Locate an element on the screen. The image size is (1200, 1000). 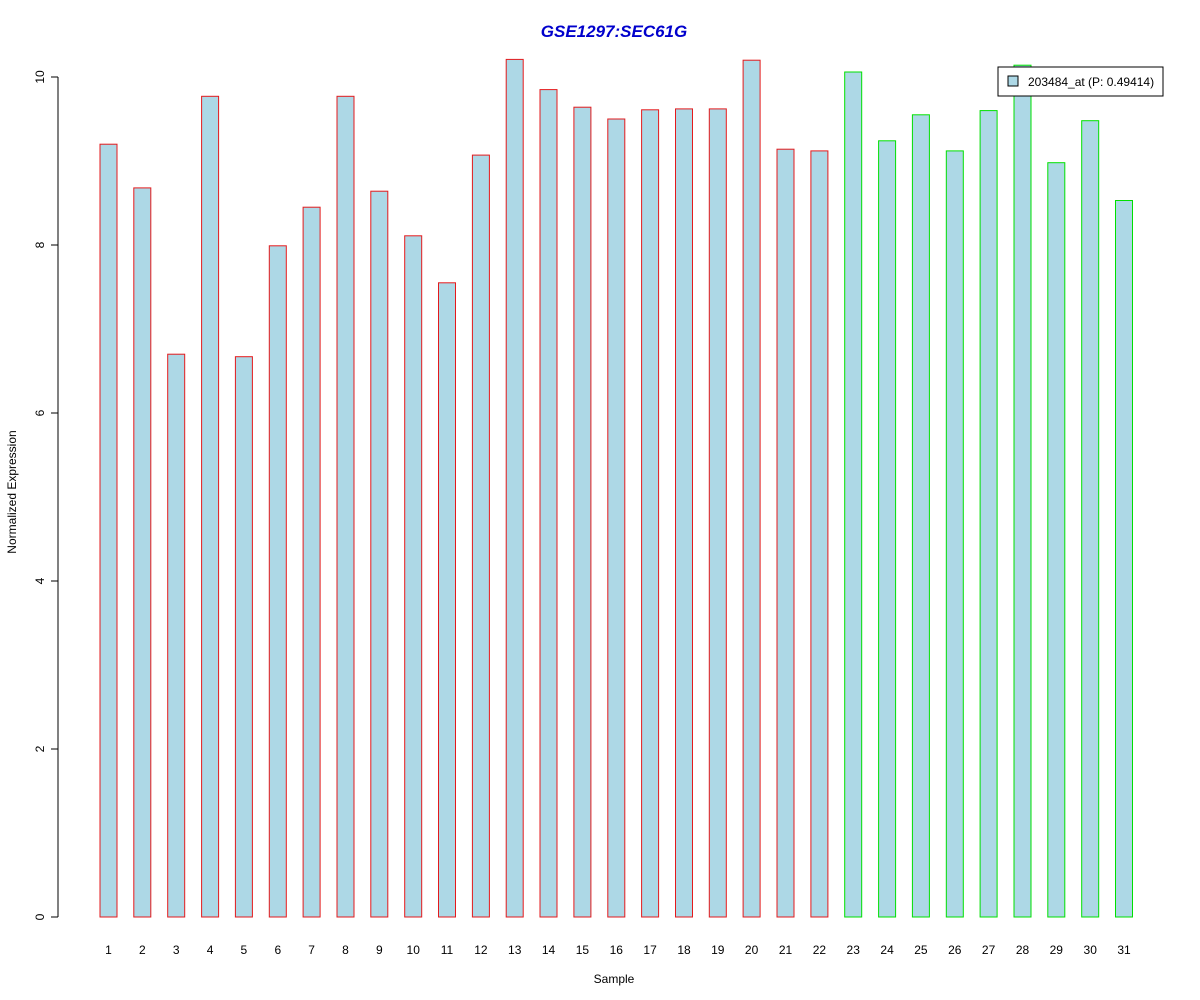
y-tick-label: 10 is located at coordinates (40, 77).